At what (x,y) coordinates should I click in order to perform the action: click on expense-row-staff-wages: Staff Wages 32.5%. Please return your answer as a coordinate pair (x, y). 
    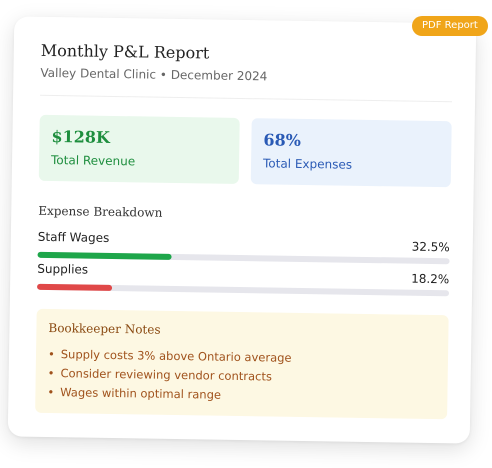
    Looking at the image, I should click on (243, 247).